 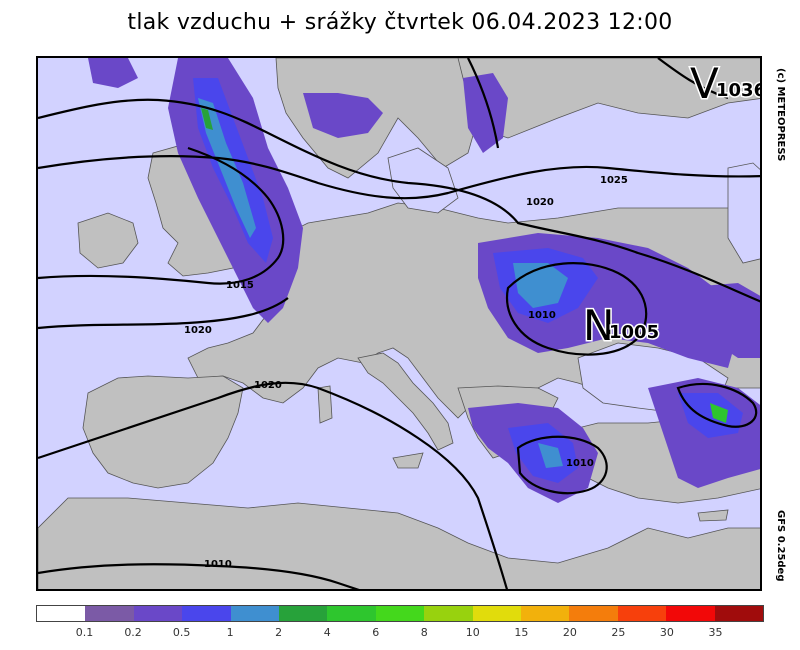 I want to click on precip-norway, so click(x=343, y=115).